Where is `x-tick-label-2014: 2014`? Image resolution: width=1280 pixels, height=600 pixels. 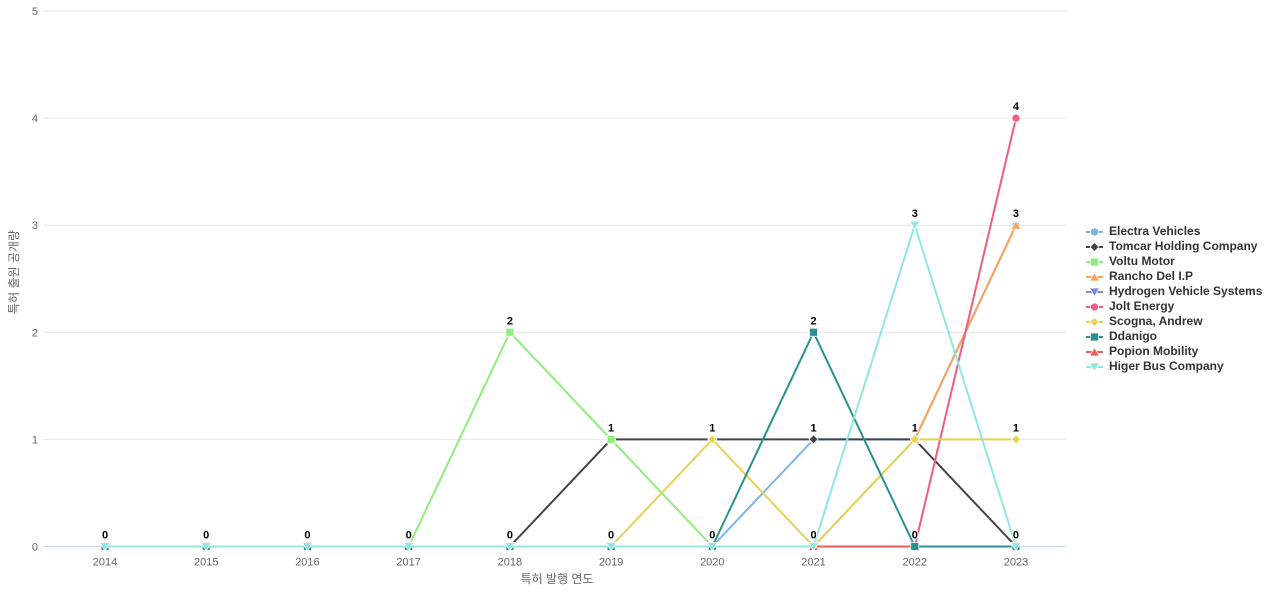 x-tick-label-2014: 2014 is located at coordinates (105, 563).